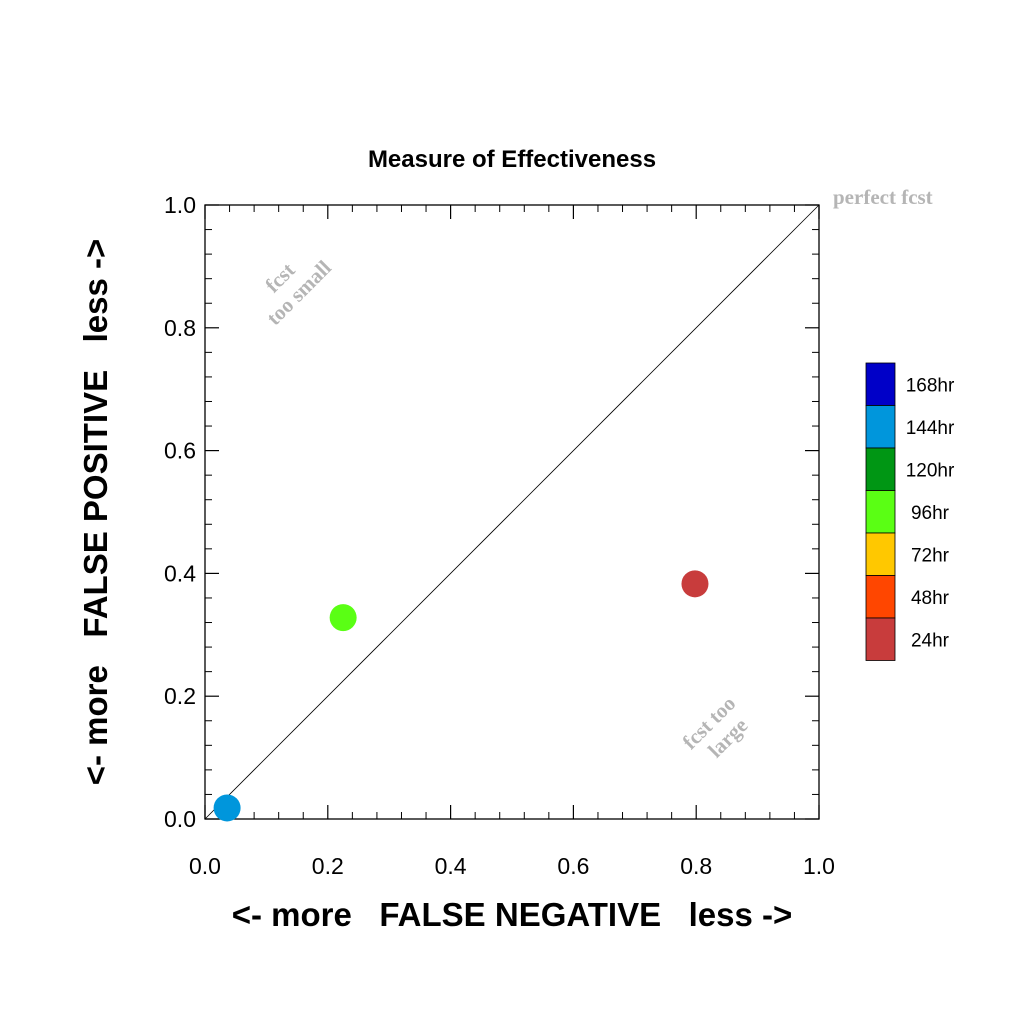  I want to click on x-tick-label: 0.8, so click(696, 866).